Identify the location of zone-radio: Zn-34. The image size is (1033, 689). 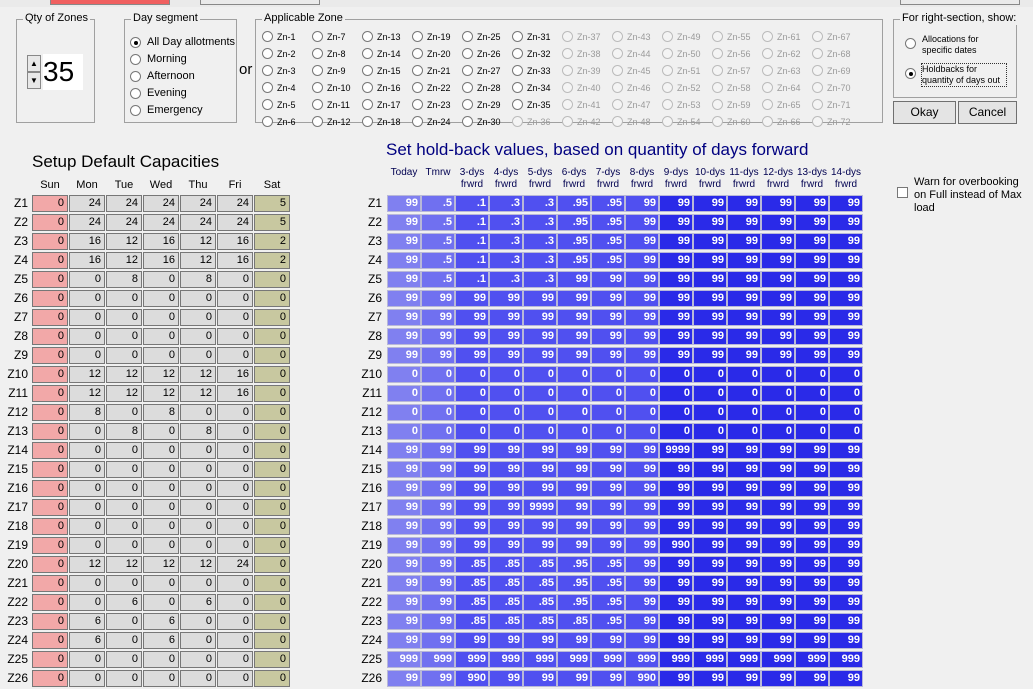
(531, 87).